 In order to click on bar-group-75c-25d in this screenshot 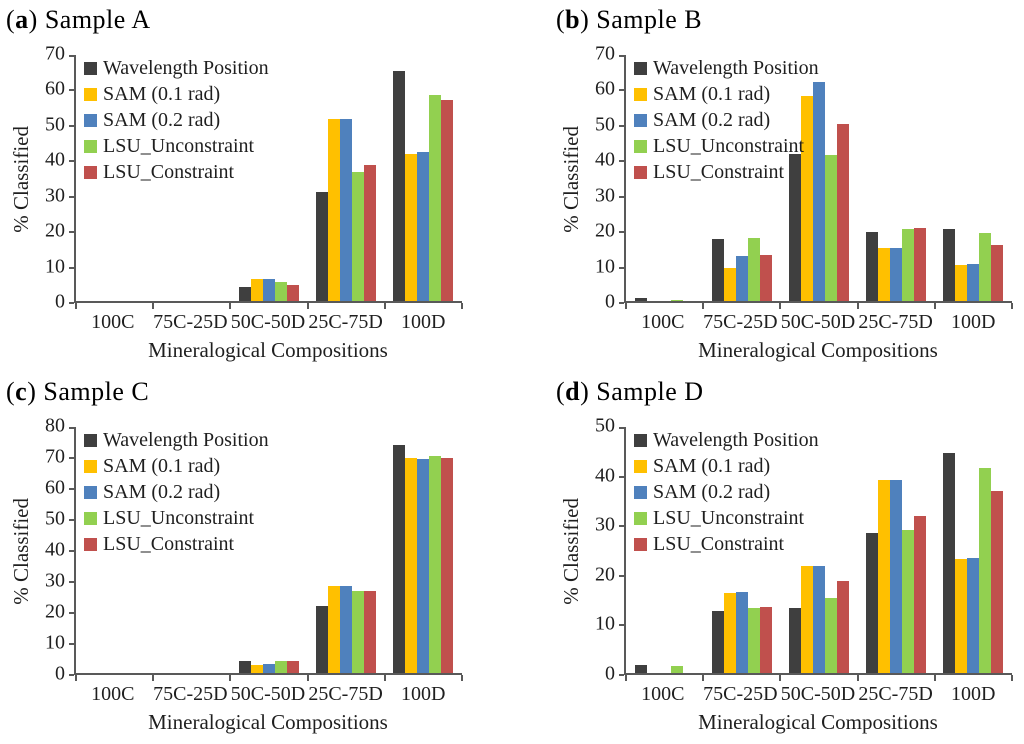, I will do `click(741, 269)`.